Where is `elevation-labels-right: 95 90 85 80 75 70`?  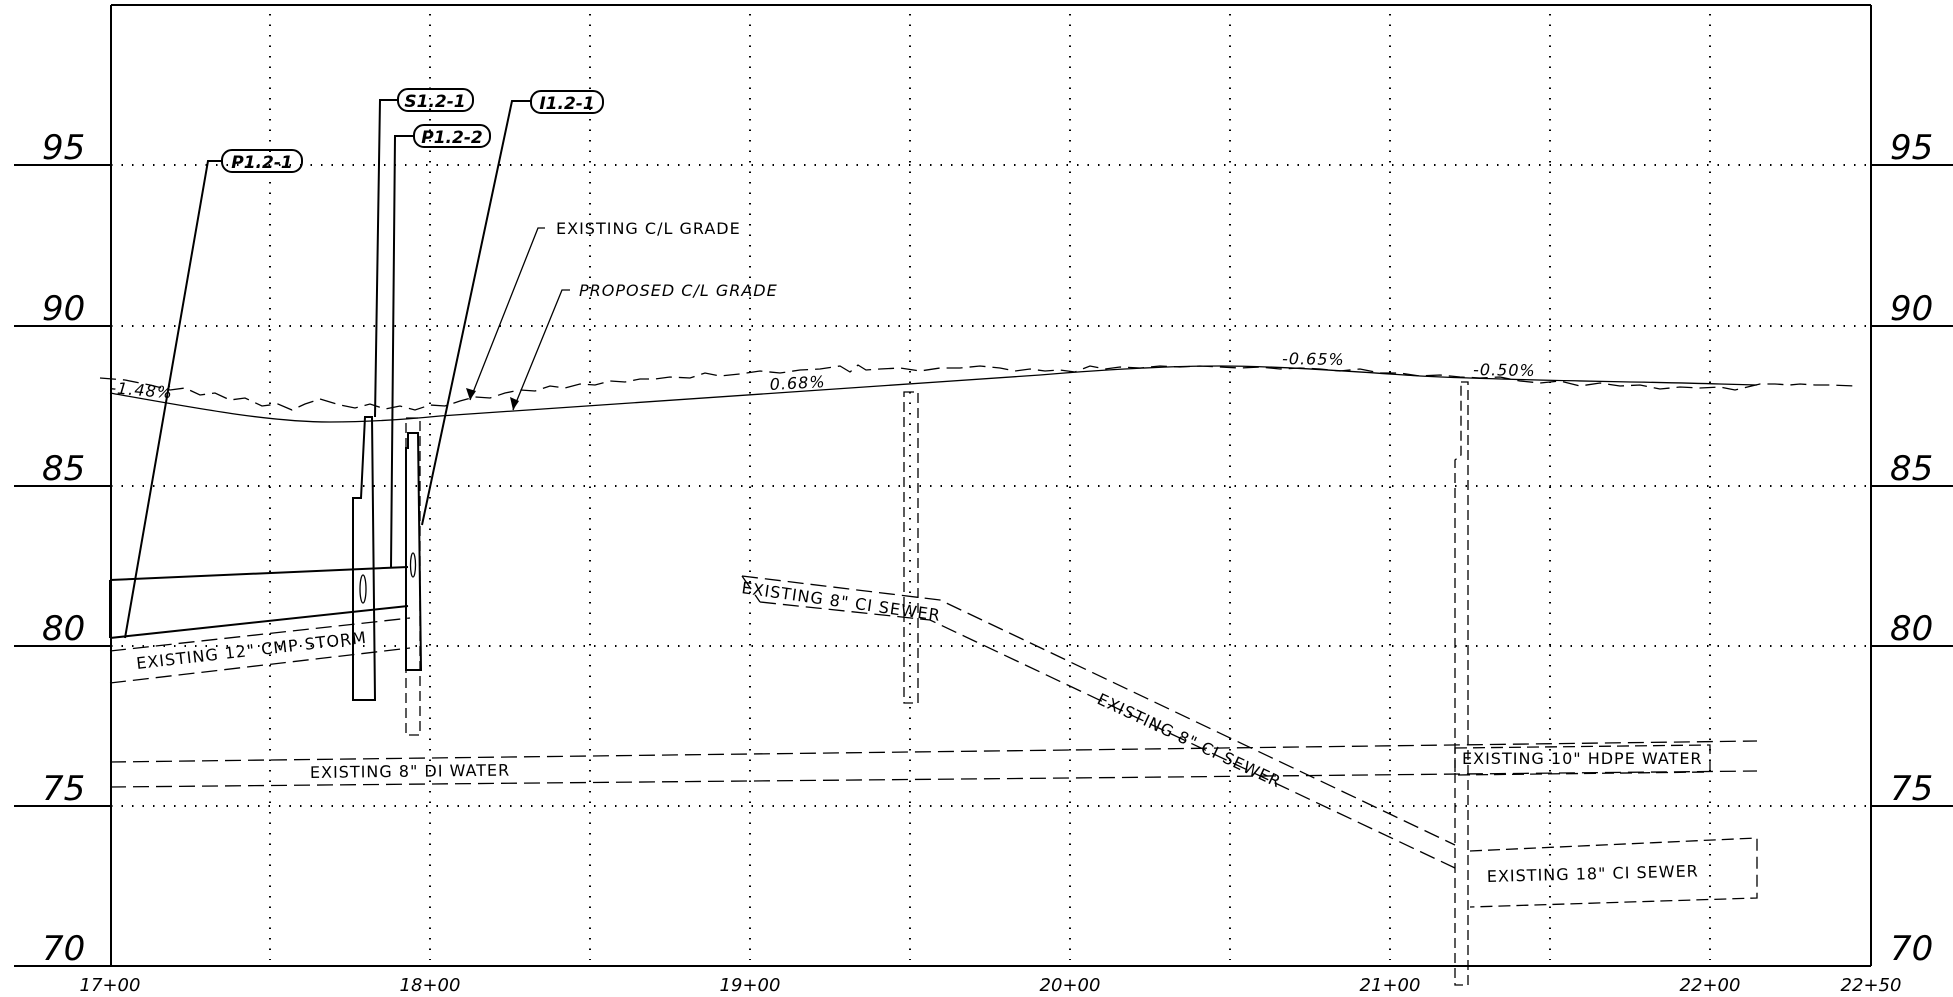 elevation-labels-right: 95 90 85 80 75 70 is located at coordinates (1911, 548).